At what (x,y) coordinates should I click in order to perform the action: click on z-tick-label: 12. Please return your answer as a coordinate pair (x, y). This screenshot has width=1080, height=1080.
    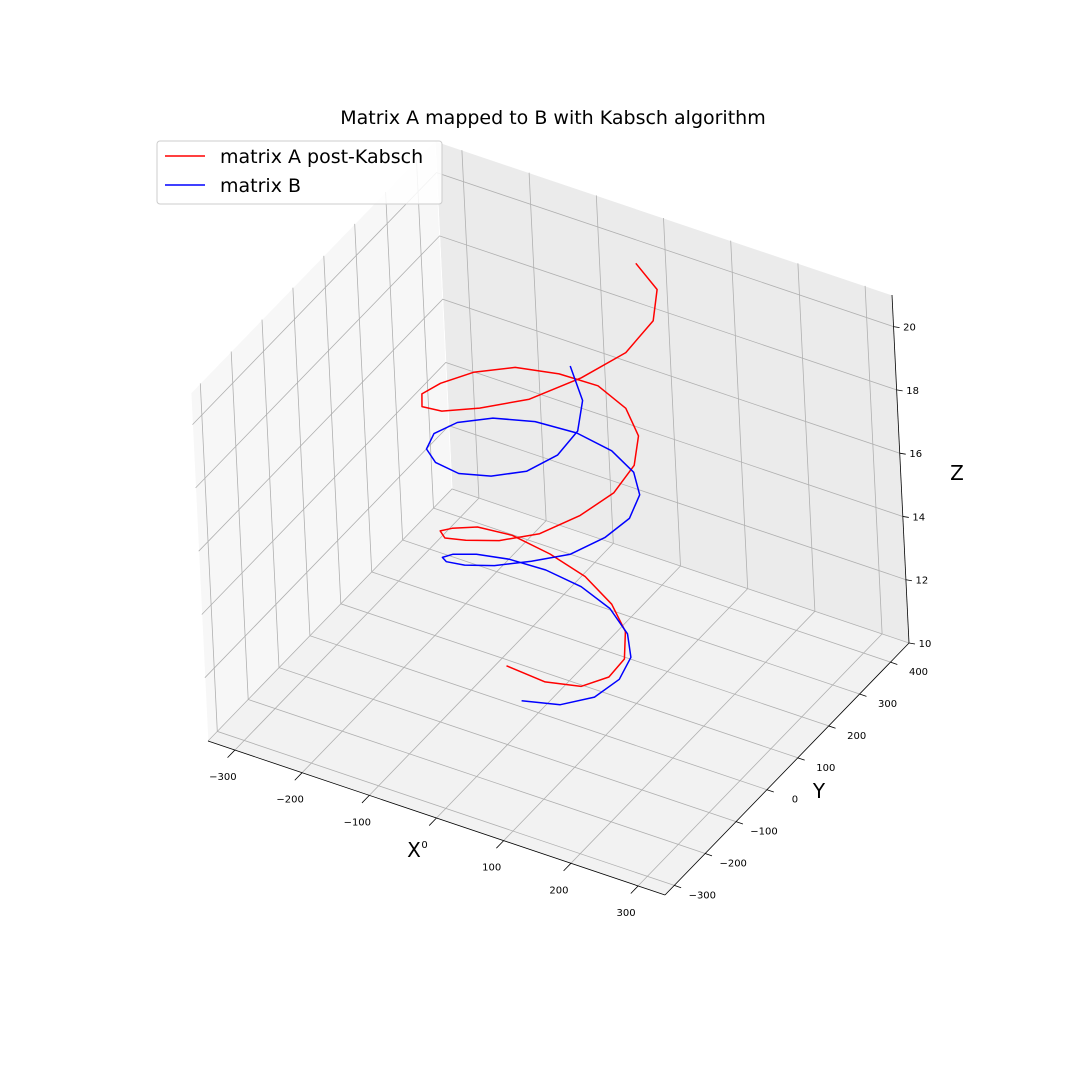
    Looking at the image, I should click on (922, 581).